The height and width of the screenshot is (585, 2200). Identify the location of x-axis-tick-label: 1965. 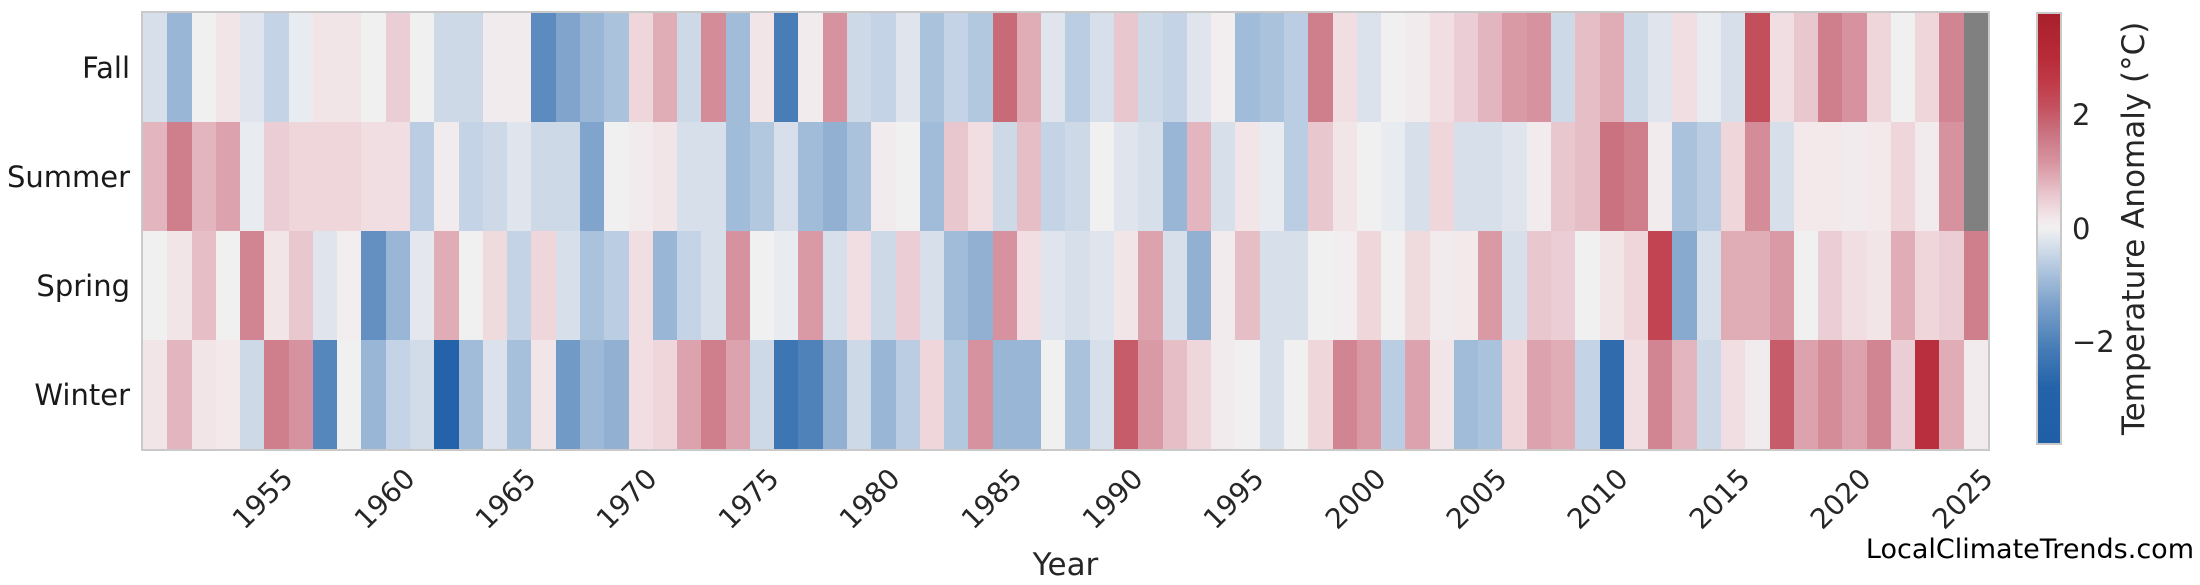
(505, 499).